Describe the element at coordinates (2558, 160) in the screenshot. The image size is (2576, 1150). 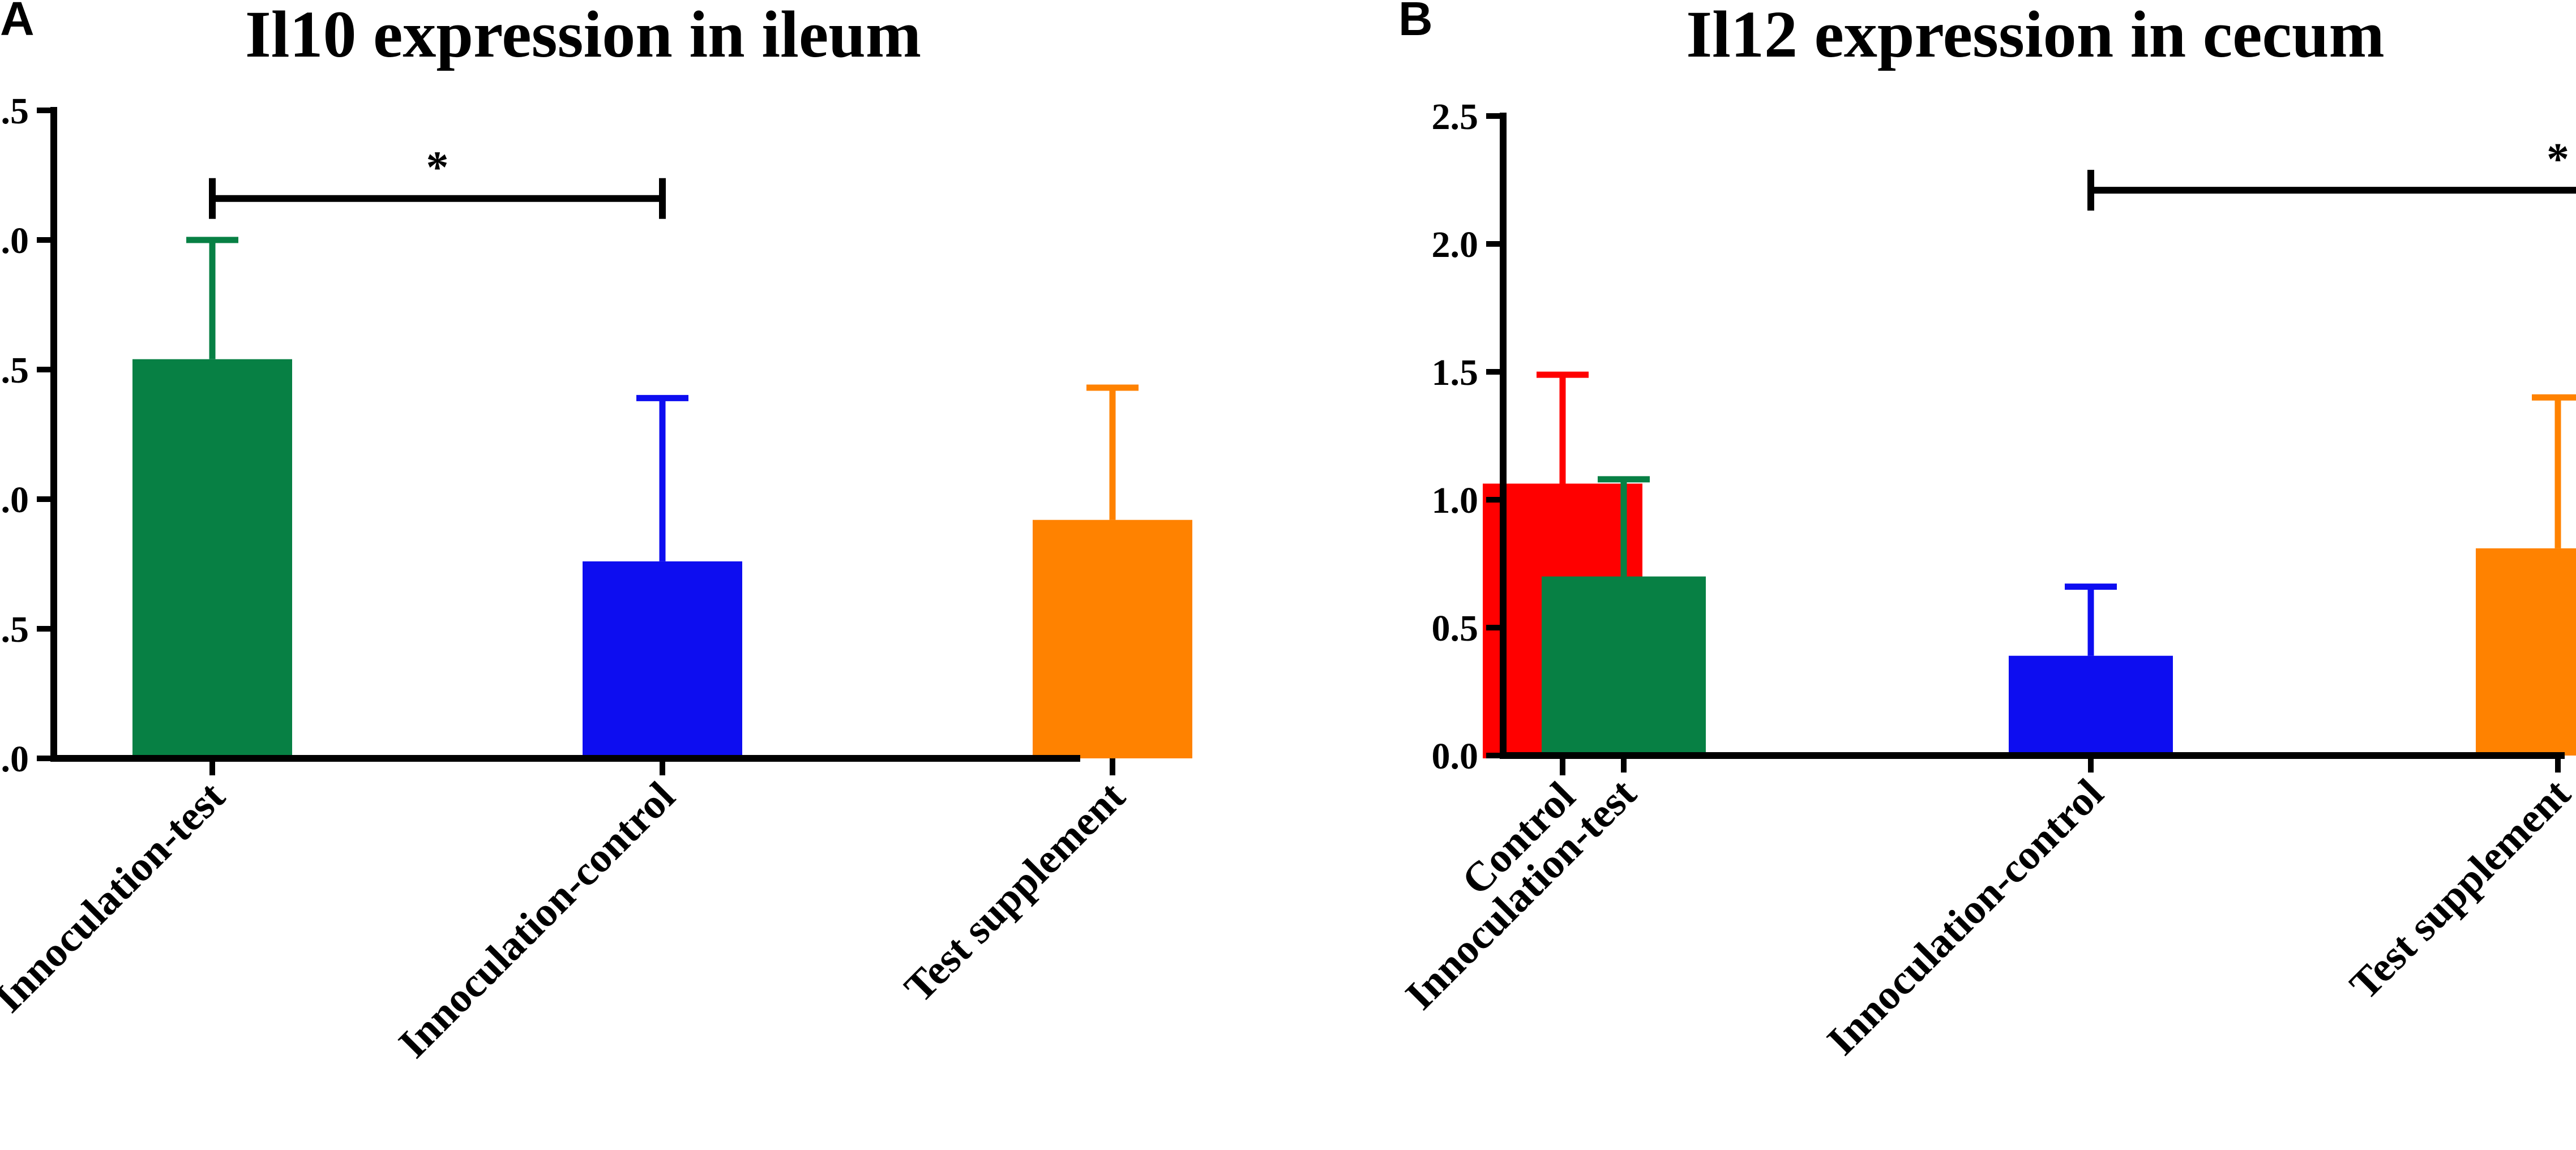
I see `panel-b-significance-label-0: *` at that location.